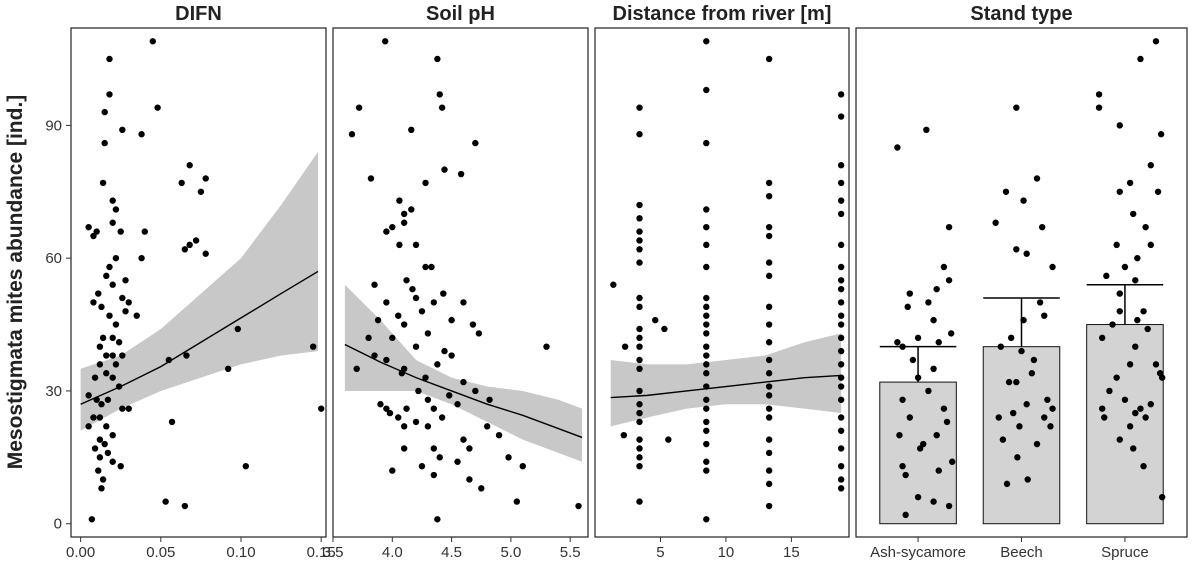 The width and height of the screenshot is (1200, 569). Describe the element at coordinates (53, 125) in the screenshot. I see `y-tick-label: 90` at that location.